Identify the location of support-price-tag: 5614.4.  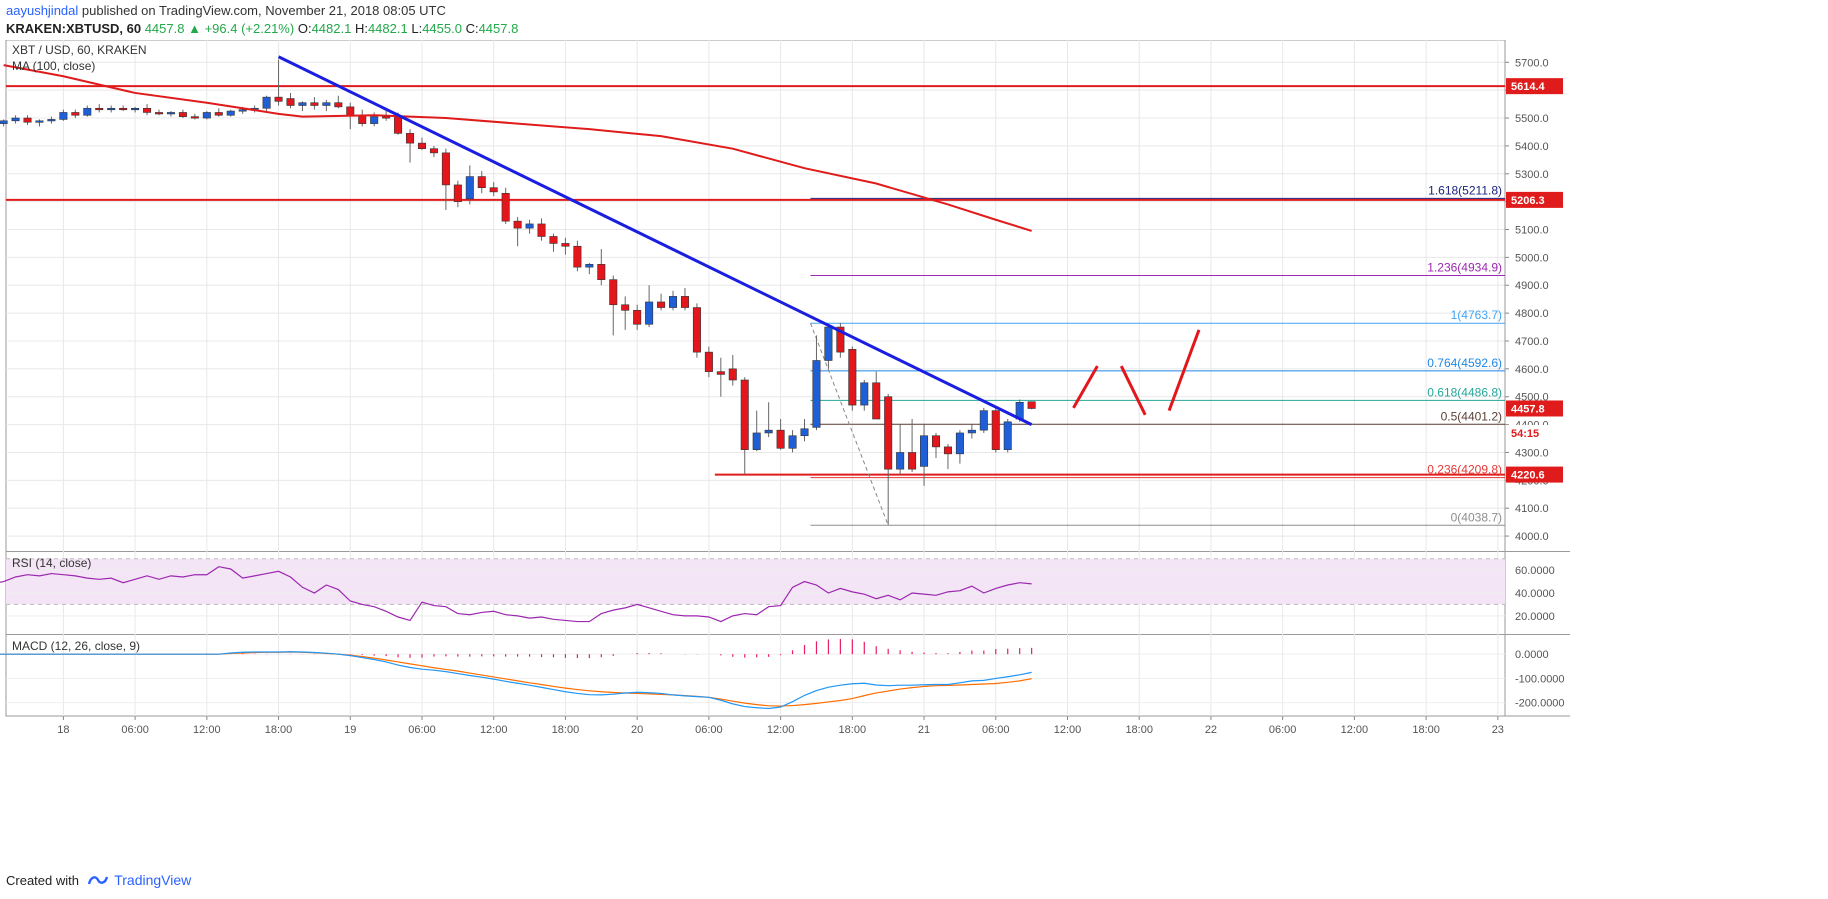
(1528, 87).